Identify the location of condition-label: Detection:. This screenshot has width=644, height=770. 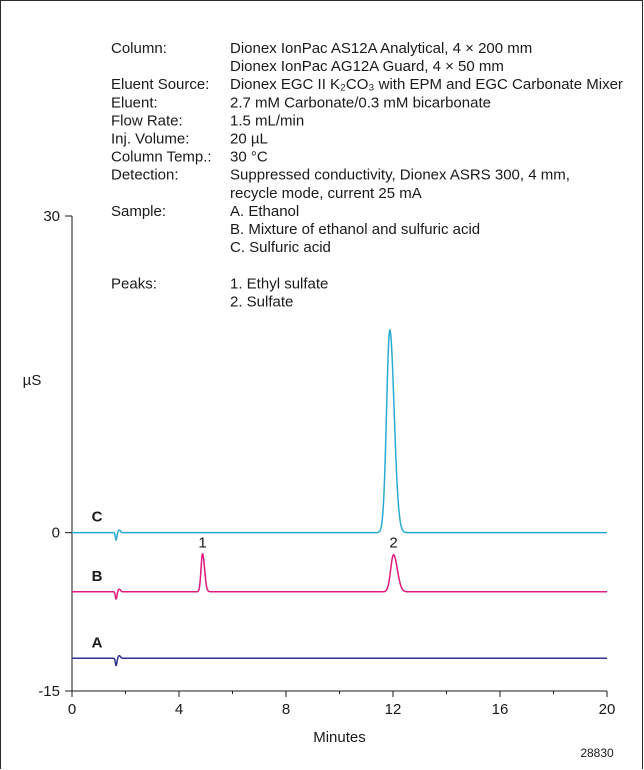
(145, 175).